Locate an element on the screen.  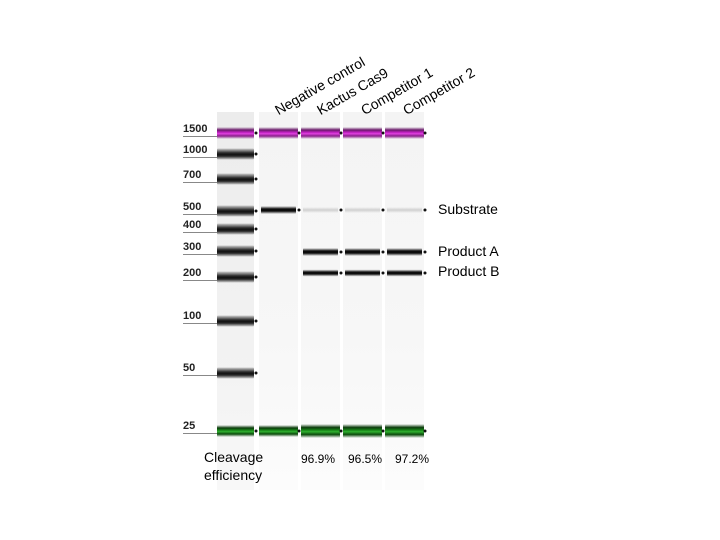
ladder-label-700: 700 is located at coordinates (192, 175).